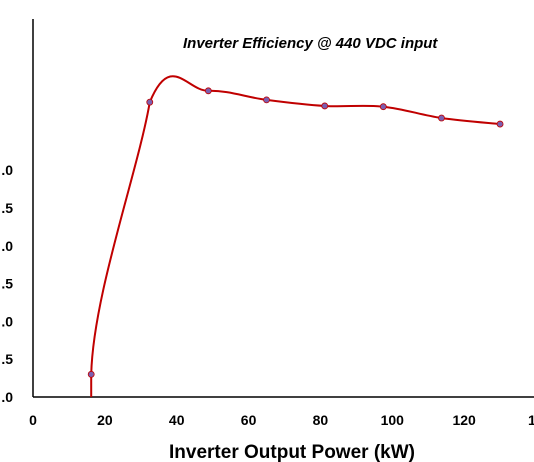 This screenshot has width=534, height=462. I want to click on chart-title: Inverter Efficiency @ 440 VDC input, so click(310, 43).